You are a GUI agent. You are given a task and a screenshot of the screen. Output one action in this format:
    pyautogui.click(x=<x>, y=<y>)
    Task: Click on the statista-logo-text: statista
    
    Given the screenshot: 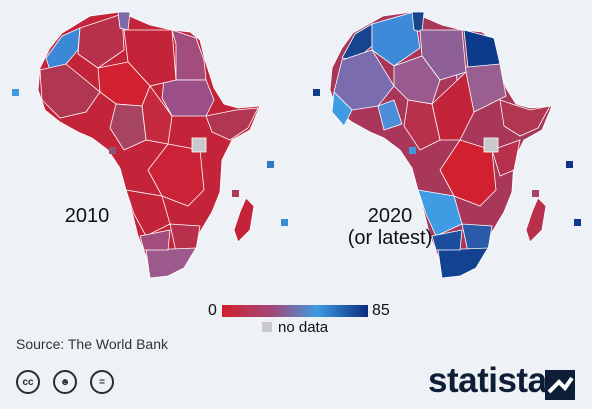 What is the action you would take?
    pyautogui.click(x=487, y=380)
    